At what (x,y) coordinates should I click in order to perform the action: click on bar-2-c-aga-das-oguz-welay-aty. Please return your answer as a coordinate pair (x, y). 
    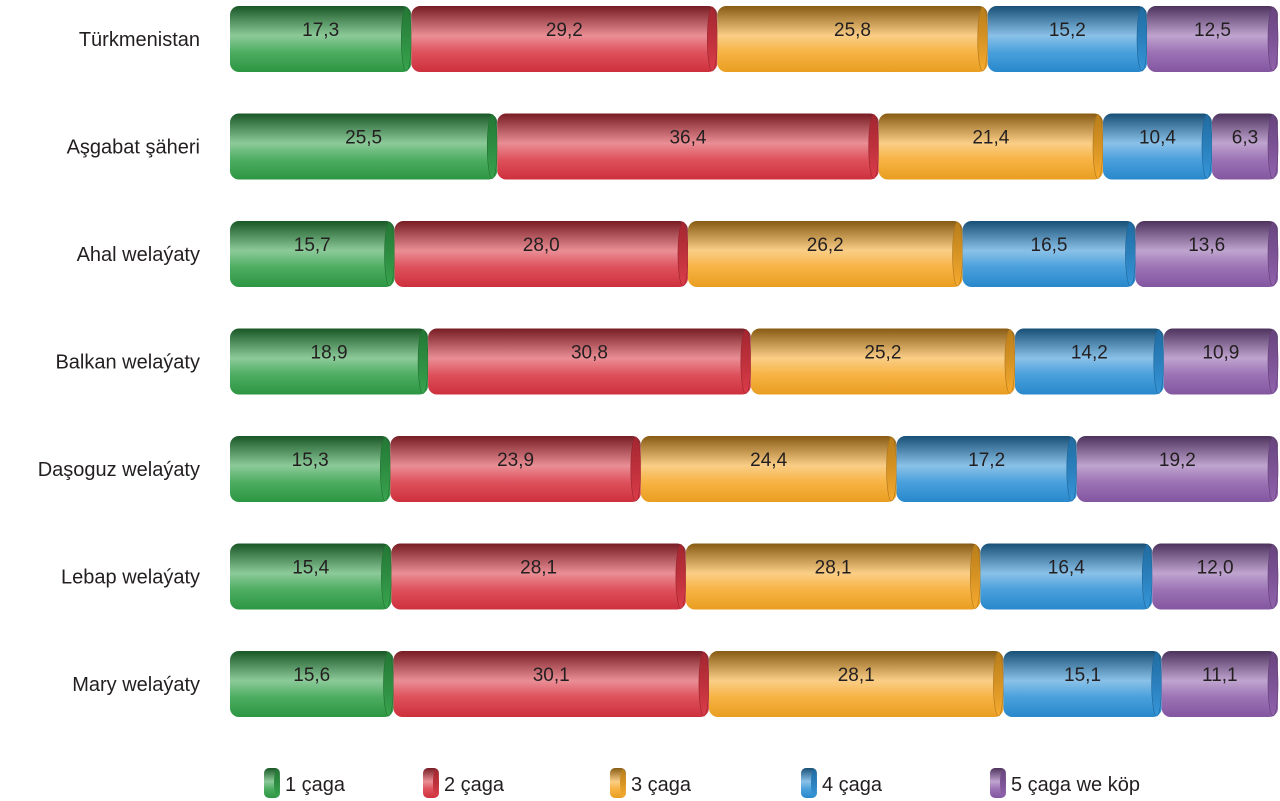
    Looking at the image, I should click on (515, 469).